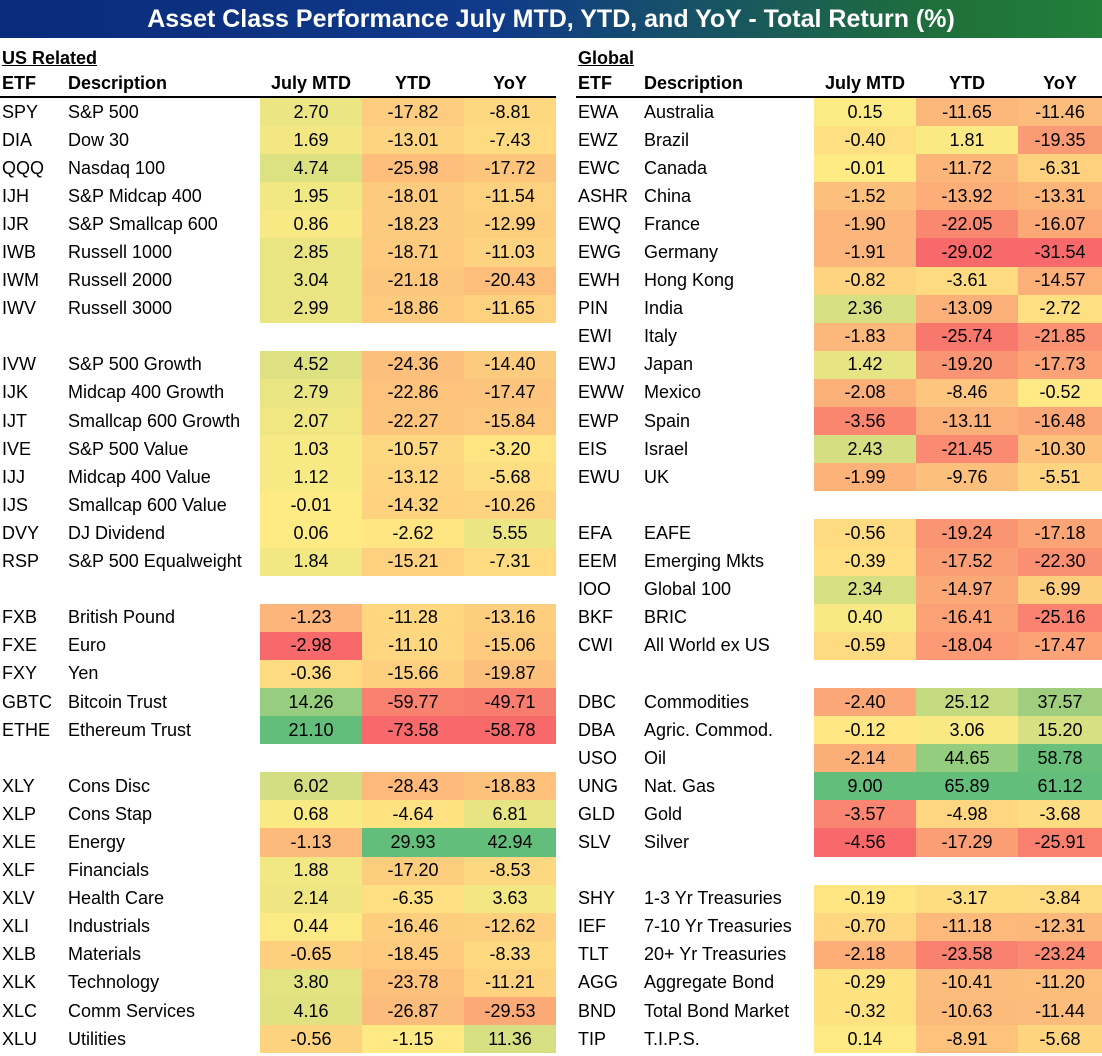 This screenshot has width=1102, height=1056. I want to click on etf-ticker-cell: EWA, so click(598, 111).